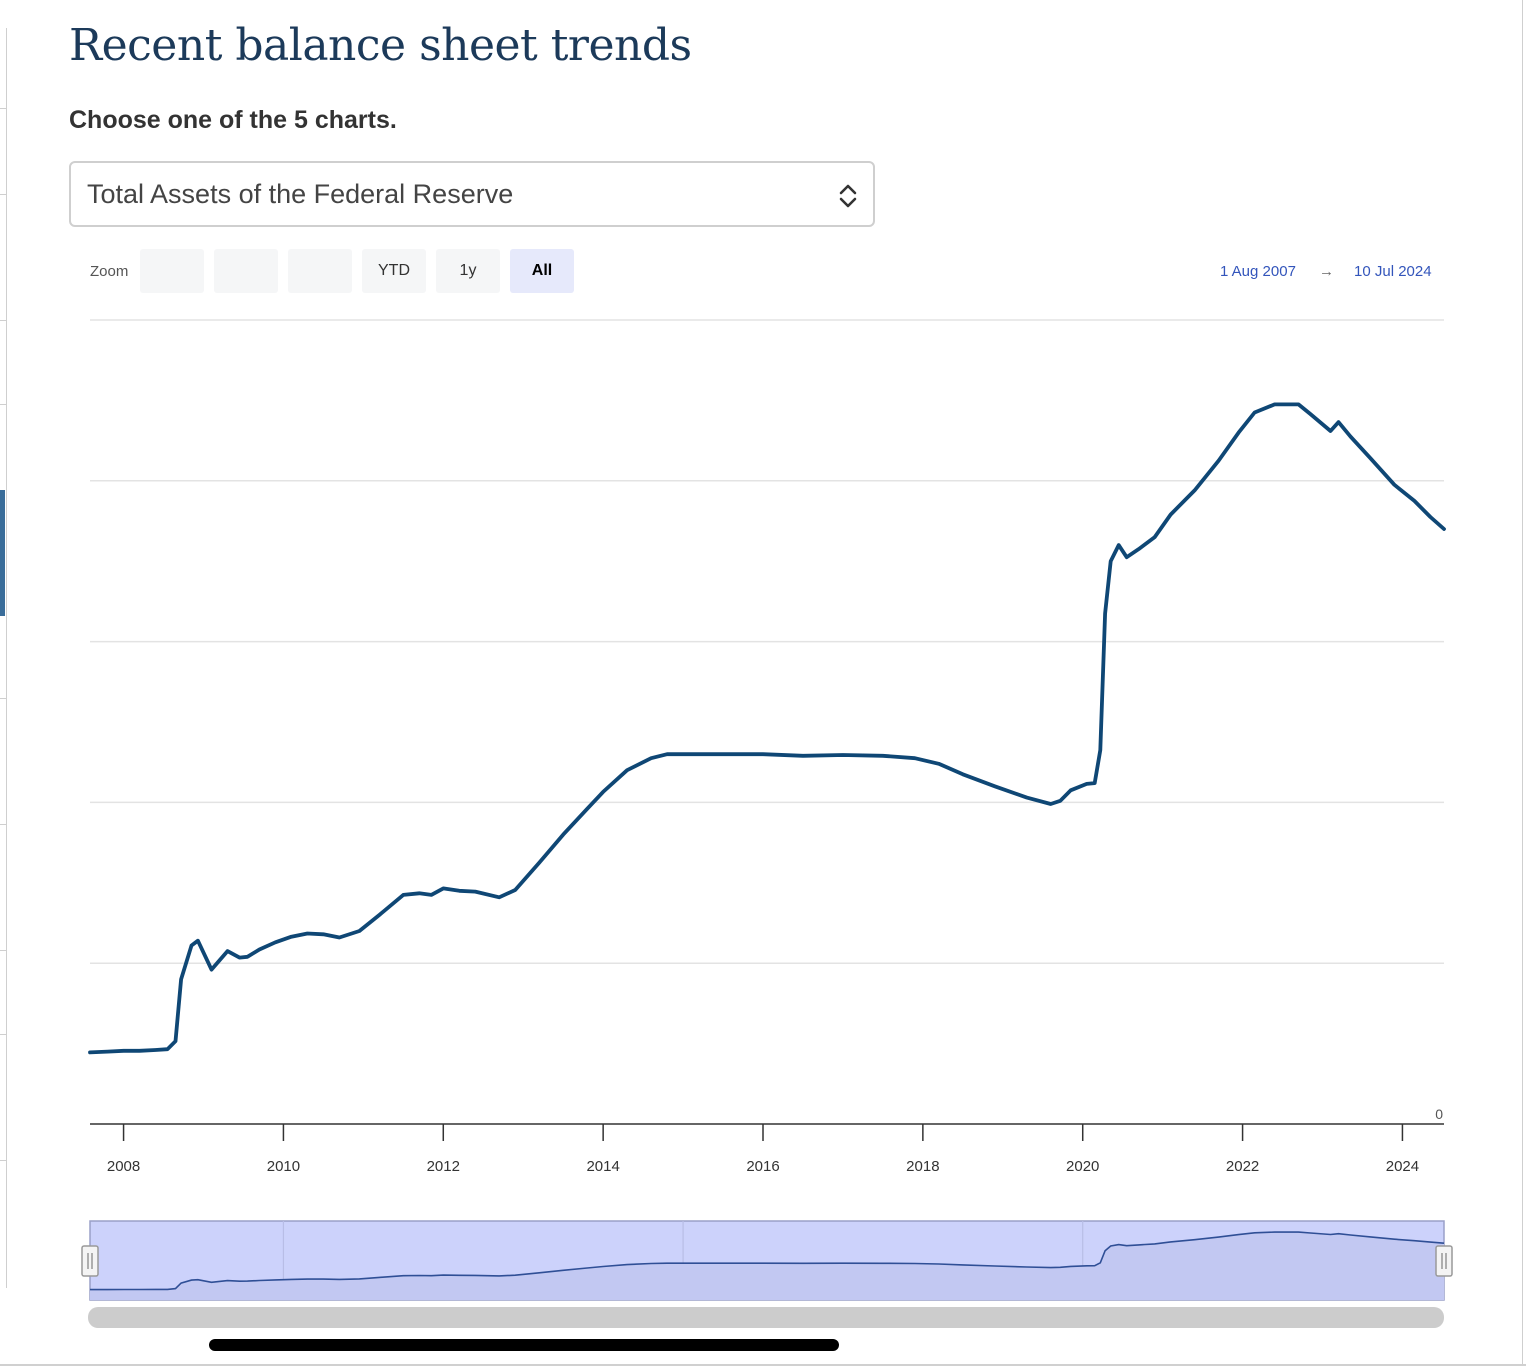  What do you see at coordinates (468, 271) in the screenshot?
I see `zoom-button-1y: 1y` at bounding box center [468, 271].